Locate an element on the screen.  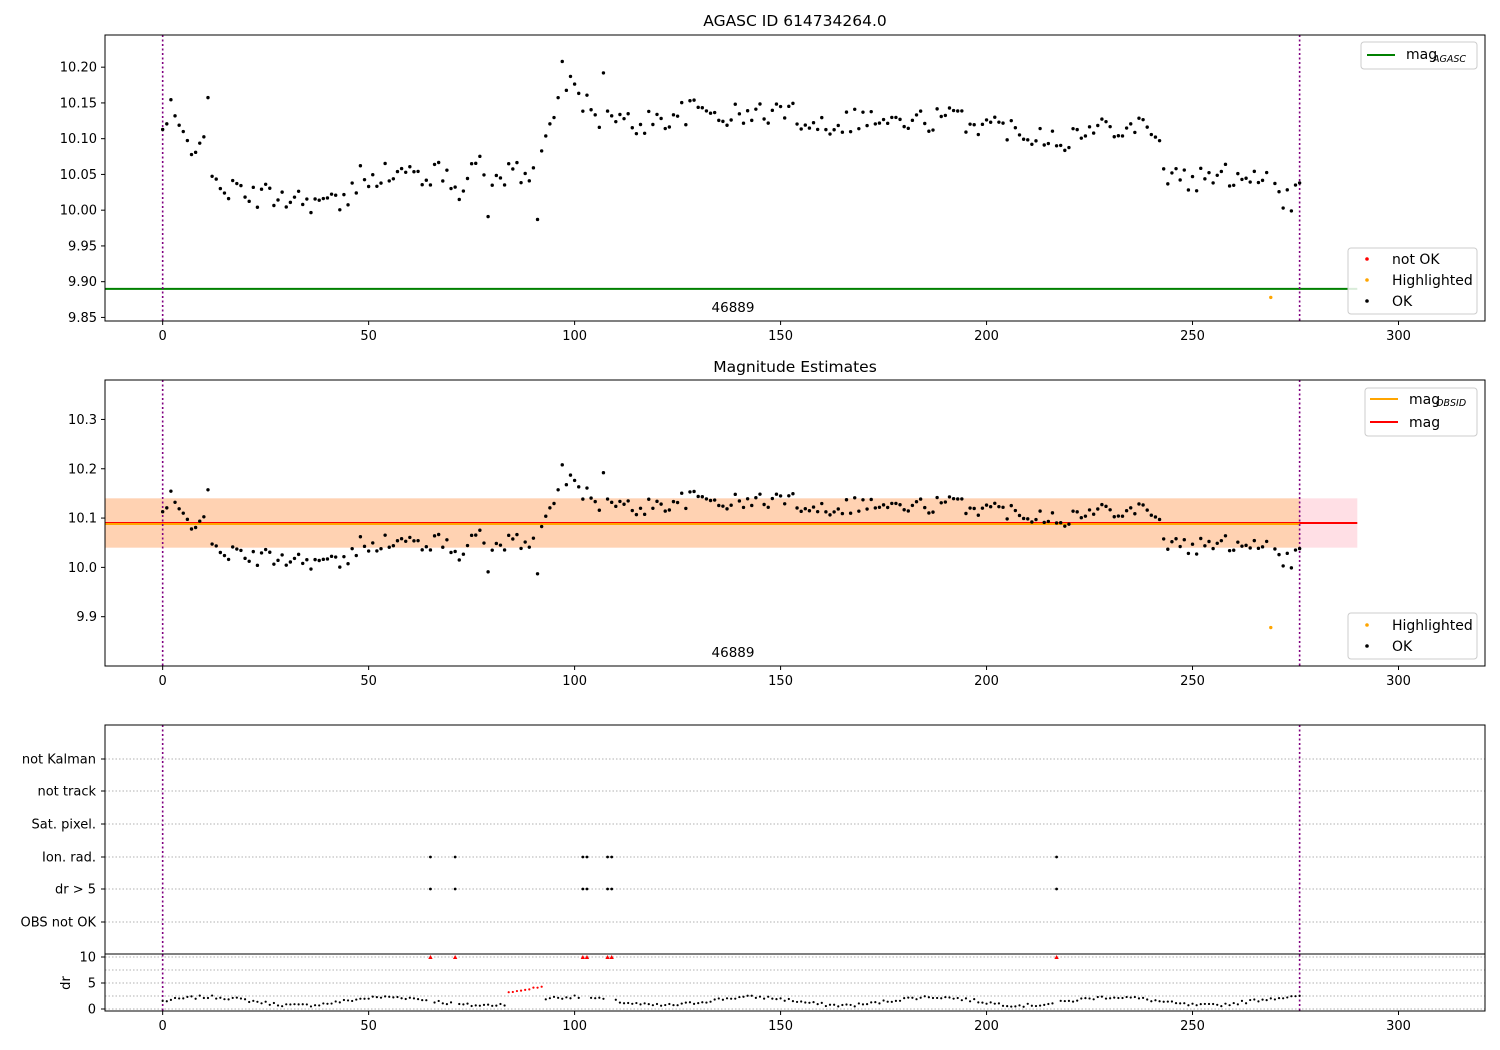
highlighted-point is located at coordinates (1271, 627).